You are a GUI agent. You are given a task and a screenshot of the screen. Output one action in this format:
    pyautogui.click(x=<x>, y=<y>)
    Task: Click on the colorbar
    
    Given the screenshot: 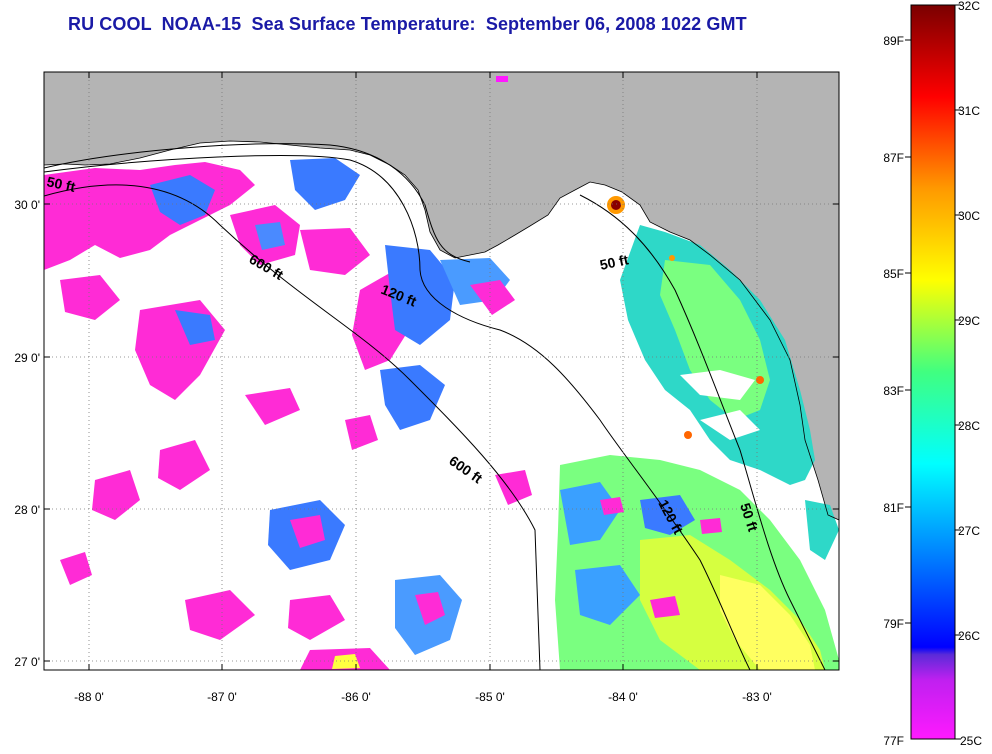 What is the action you would take?
    pyautogui.click(x=933, y=372)
    